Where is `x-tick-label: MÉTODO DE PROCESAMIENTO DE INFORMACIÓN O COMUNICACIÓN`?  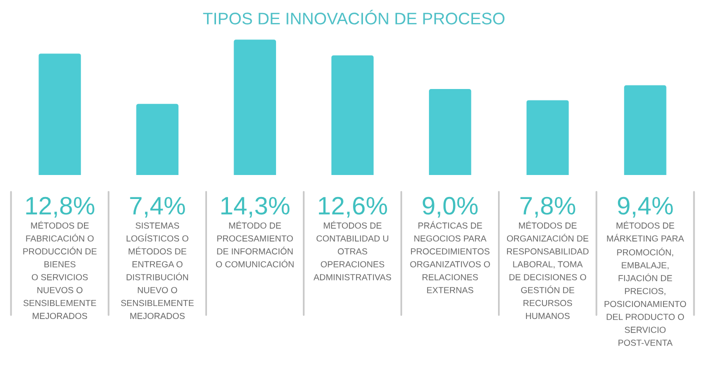
x-tick-label: MÉTODO DE PROCESAMIENTO DE INFORMACIÓN O COMUNICACIÓN is located at coordinates (255, 244).